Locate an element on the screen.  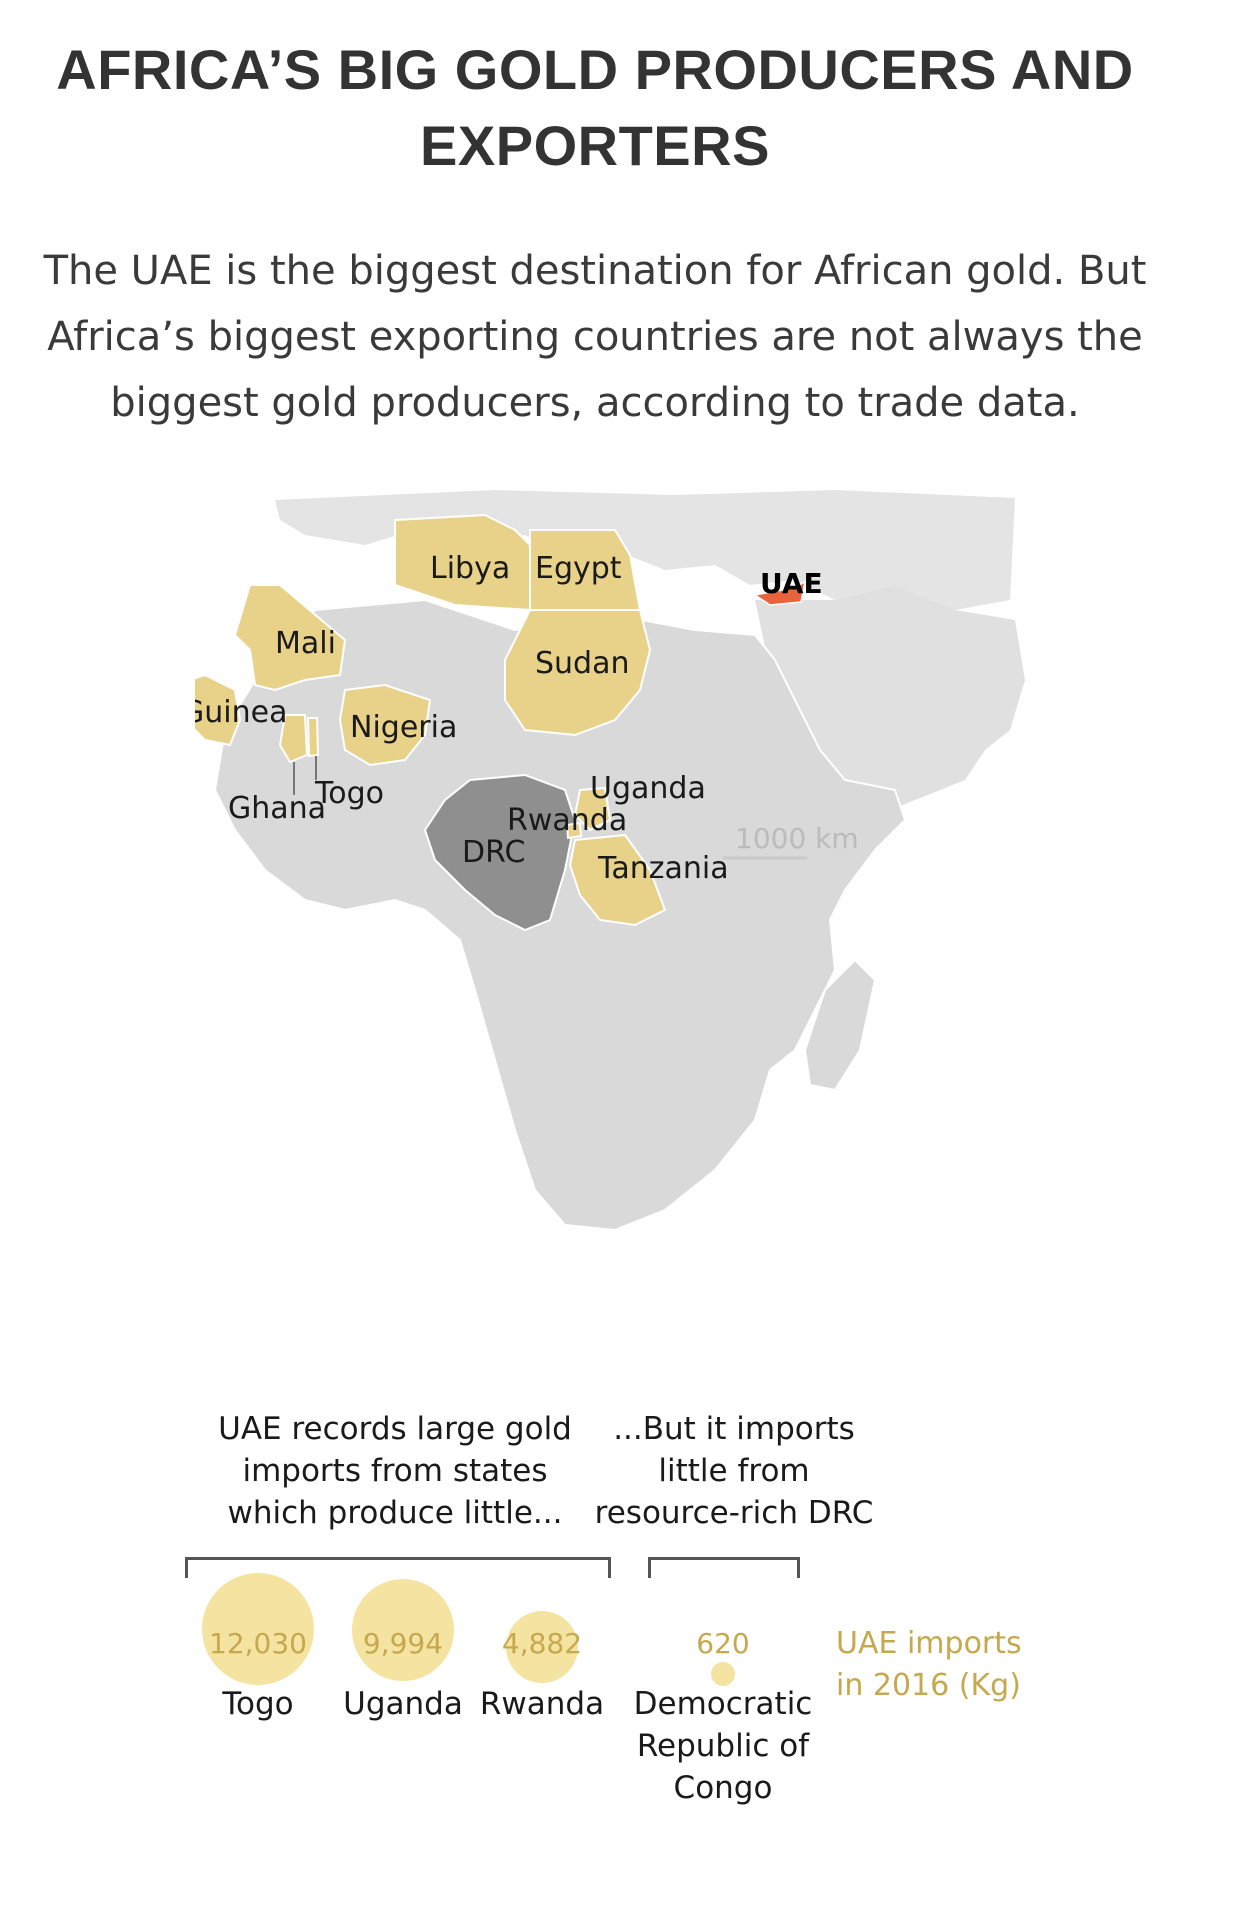
sudan-shape is located at coordinates (578, 673).